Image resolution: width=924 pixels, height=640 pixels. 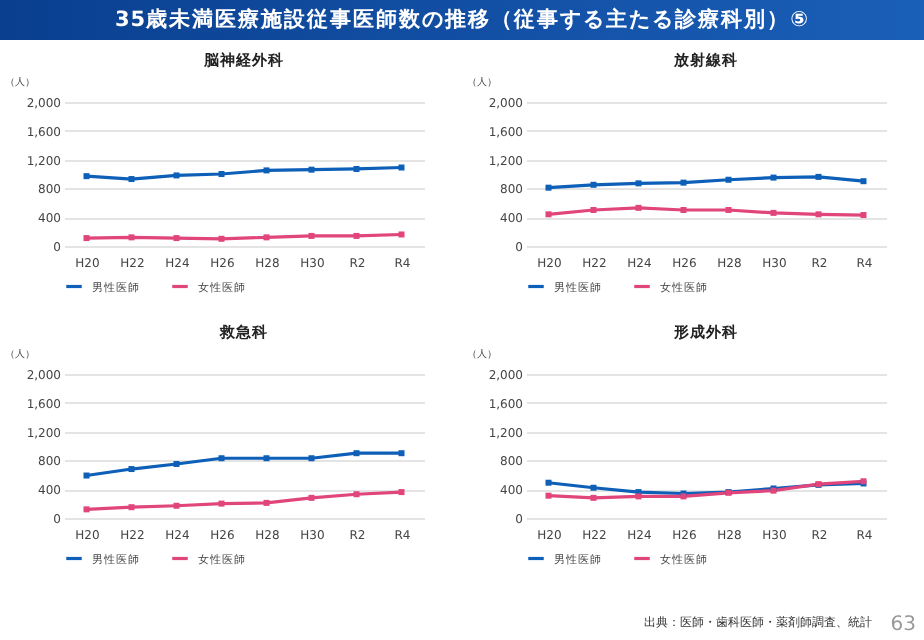 I want to click on text: 35歳未満医療施設従事医師数の推移（従事する主たる診療科別）⑤, so click(x=462, y=20).